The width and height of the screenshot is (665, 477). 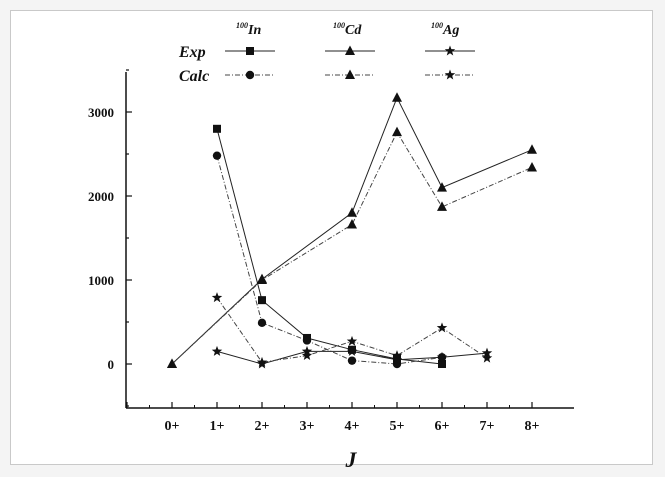 I want to click on legend-column-header: 100Cd, so click(x=347, y=29).